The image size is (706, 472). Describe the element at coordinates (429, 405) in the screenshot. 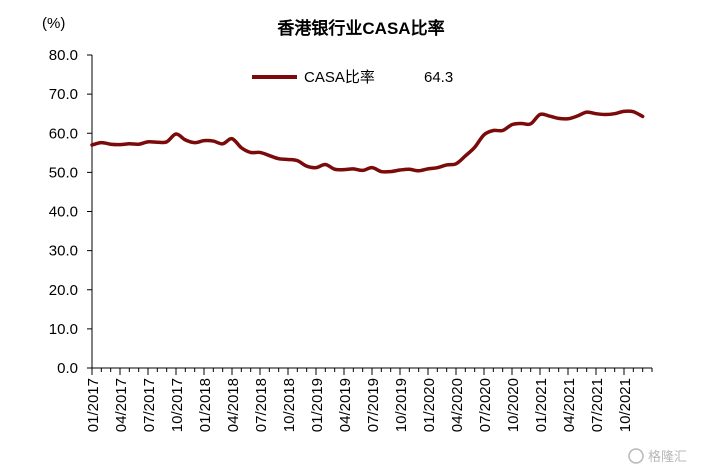

I see `x-tick-label: 01/2020` at that location.